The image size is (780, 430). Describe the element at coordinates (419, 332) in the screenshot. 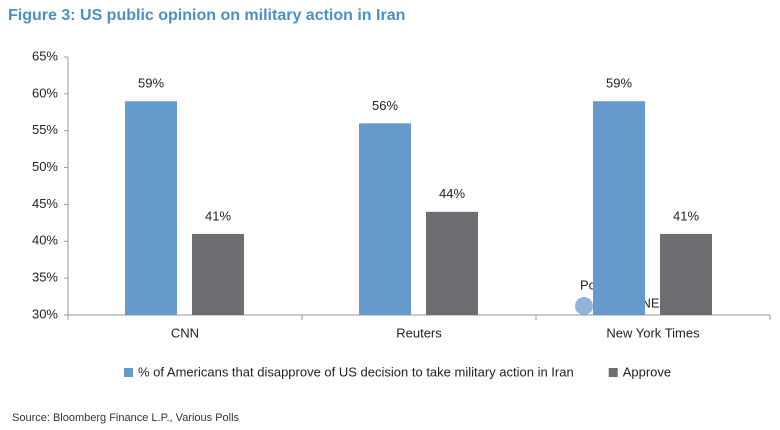

I see `x-tick-label: Reuters` at that location.